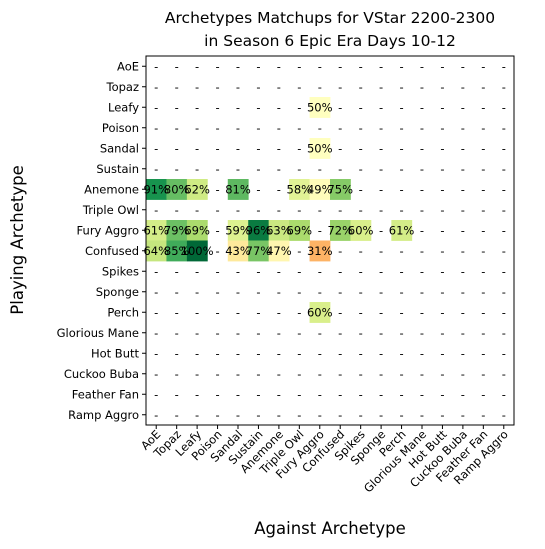 The width and height of the screenshot is (545, 549). Describe the element at coordinates (105, 394) in the screenshot. I see `y-tick-label: Feather Fan` at that location.